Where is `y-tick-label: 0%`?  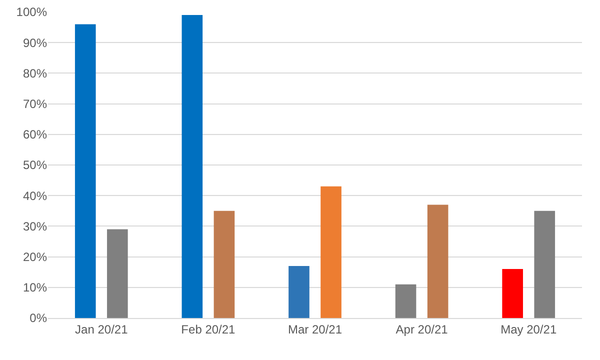
y-tick-label: 0% is located at coordinates (39, 318).